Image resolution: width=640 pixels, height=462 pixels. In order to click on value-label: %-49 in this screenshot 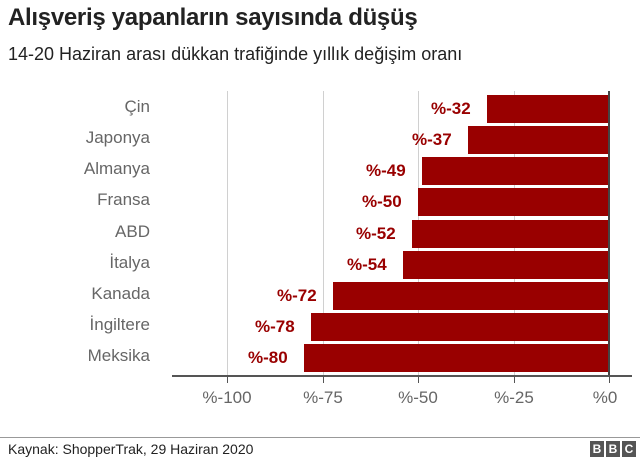, I will do `click(386, 170)`.